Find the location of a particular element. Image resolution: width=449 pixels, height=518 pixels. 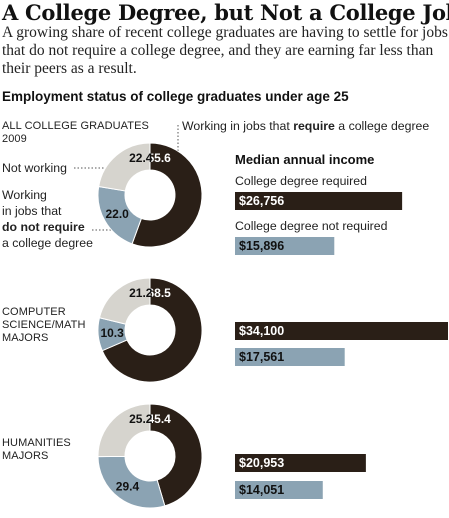

group-name-line: SCIENCE/MATH is located at coordinates (44, 325).